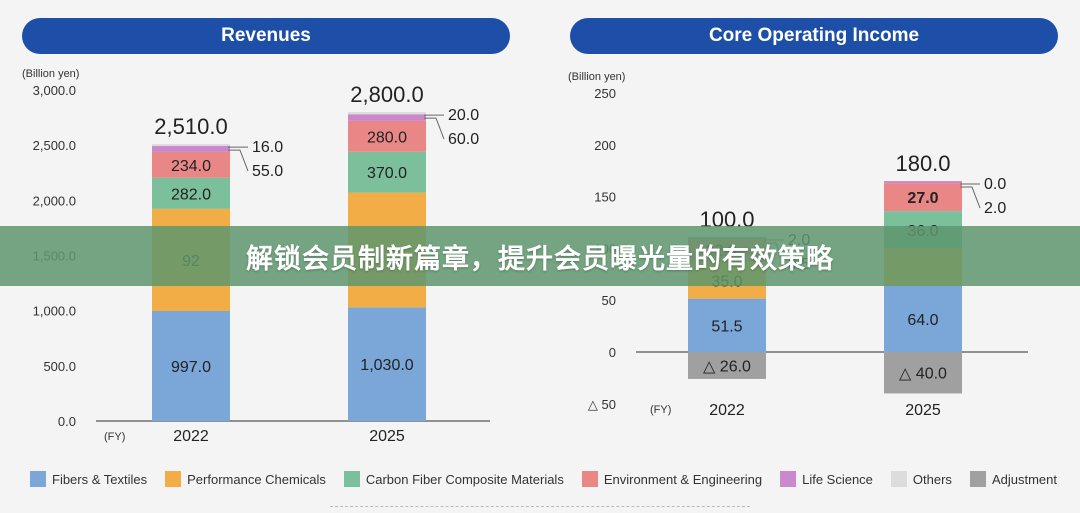  Describe the element at coordinates (602, 404) in the screenshot. I see `y-tick-label: △ 50` at that location.